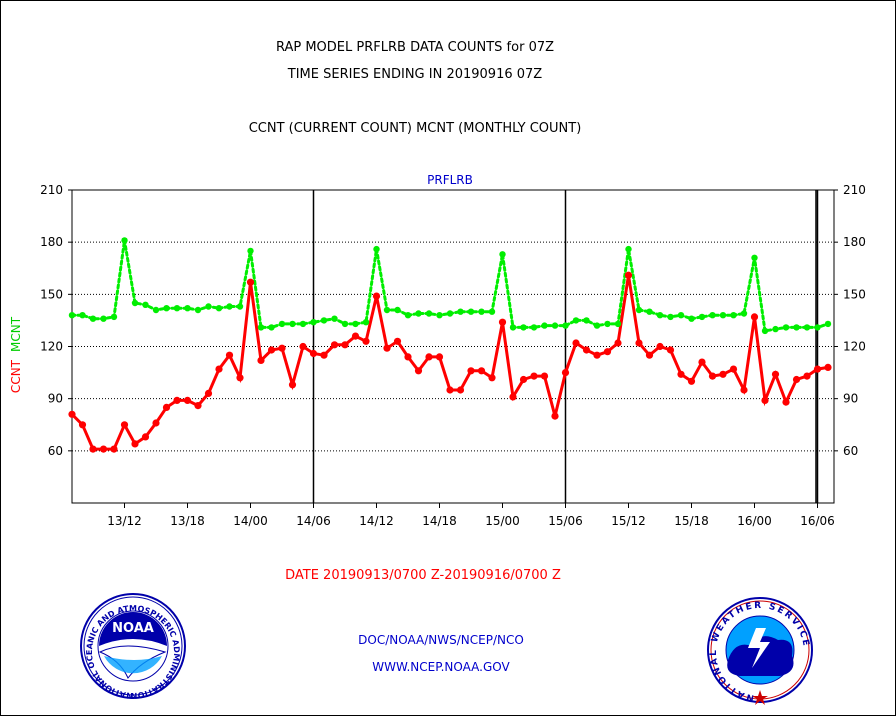  I want to click on x-tick-label: 16/00, so click(754, 521).